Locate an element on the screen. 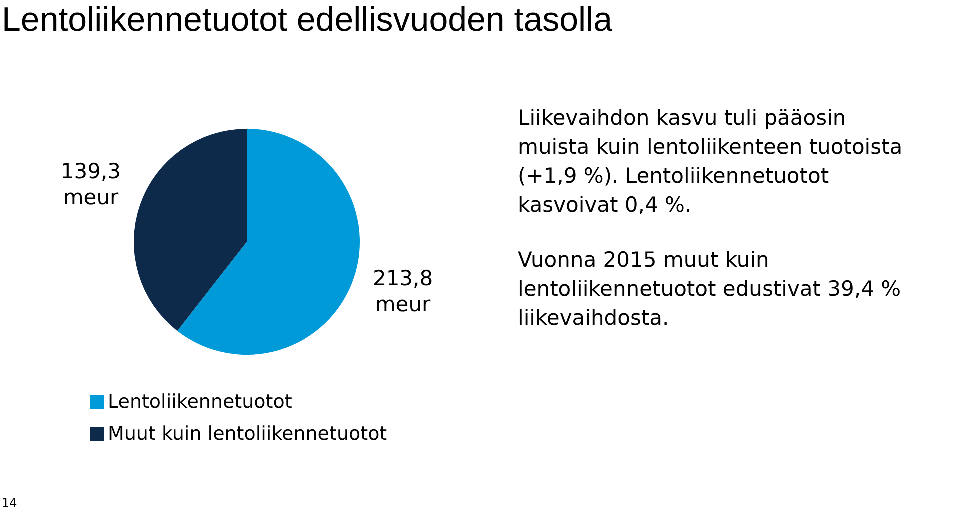 This screenshot has height=510, width=960. text: Liikevaihdon kasvu tuli pääosin muista kuin lentoliikenteen tuotoista (+1,9 %). Lentoliikennetuotot kasvoivat 0,4 %. is located at coordinates (711, 162).